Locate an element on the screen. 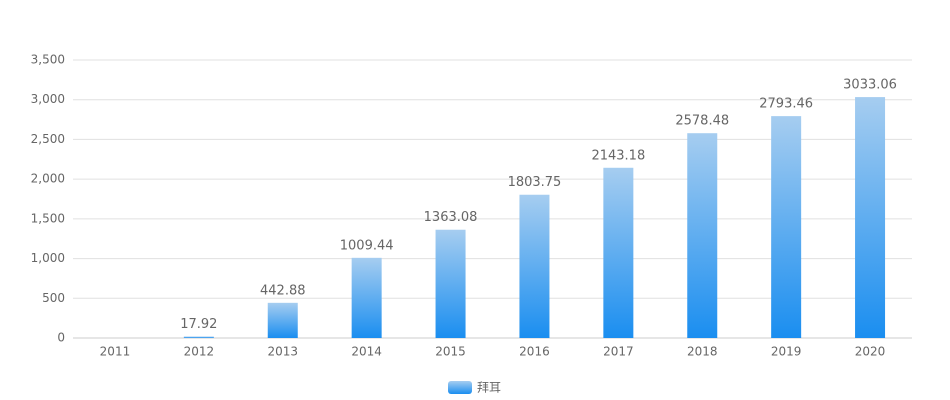  x-tick-label: 2012 is located at coordinates (199, 352).